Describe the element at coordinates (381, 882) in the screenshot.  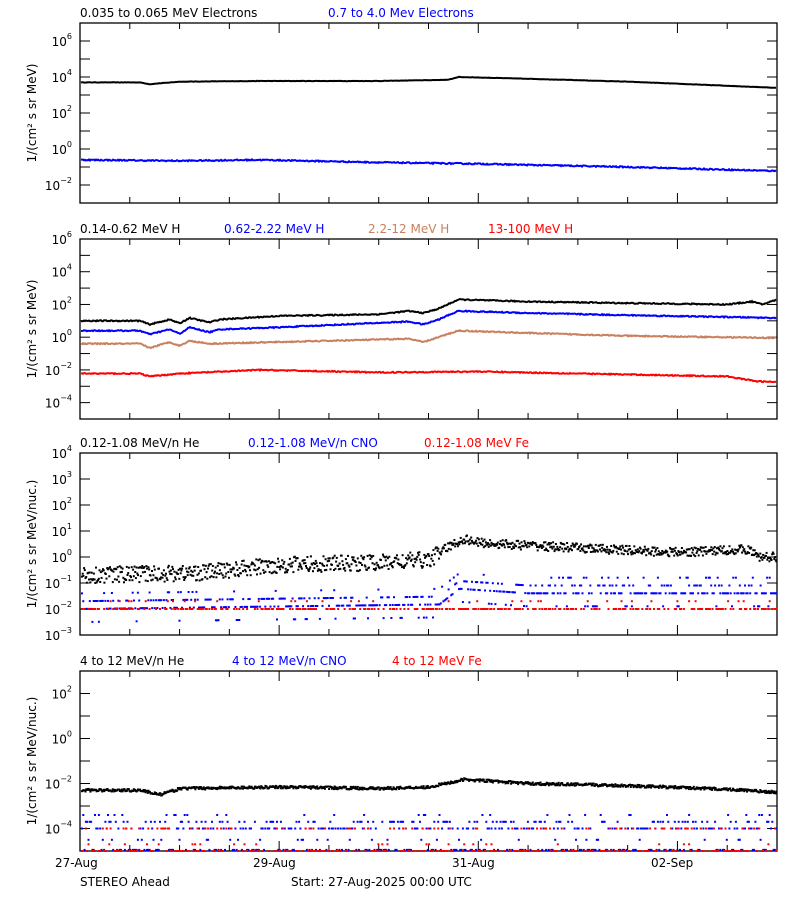
I see `start-time-label: Start: 27-Aug-2025 00:00 UTC` at that location.